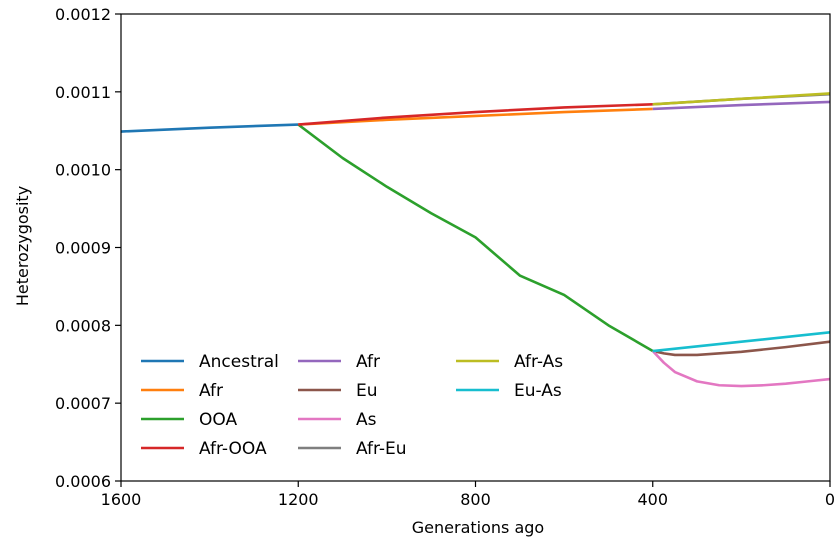 The image size is (836, 541). What do you see at coordinates (83, 403) in the screenshot?
I see `y-tick-label: 0.0007` at bounding box center [83, 403].